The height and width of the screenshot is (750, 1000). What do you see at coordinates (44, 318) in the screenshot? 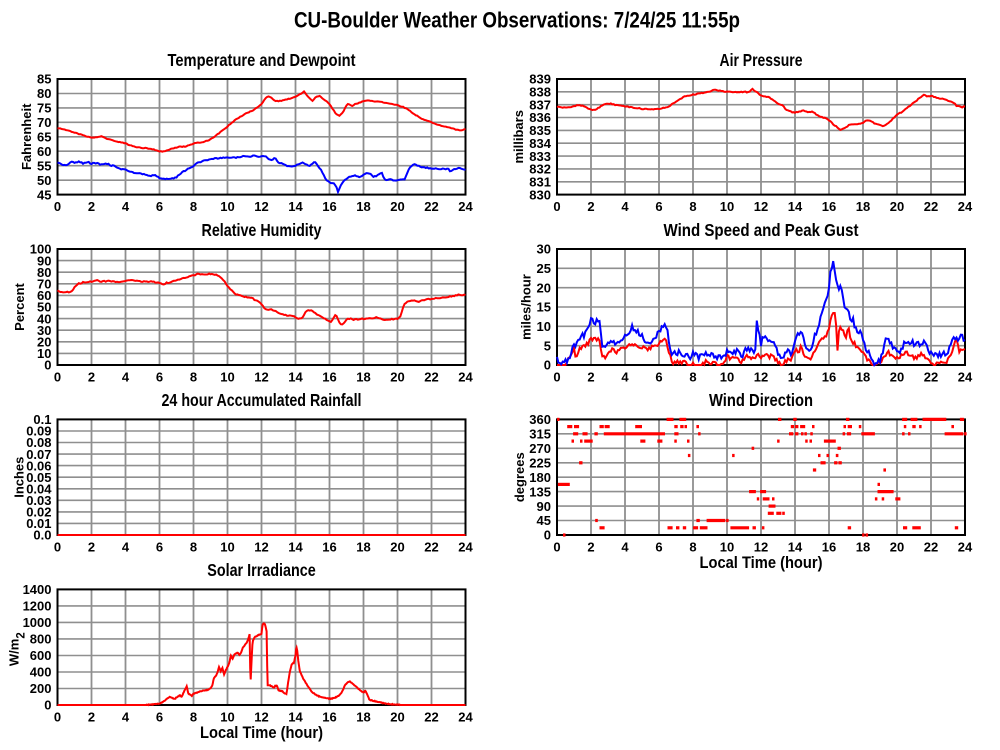
I see `svg-text: 40` at bounding box center [44, 318].